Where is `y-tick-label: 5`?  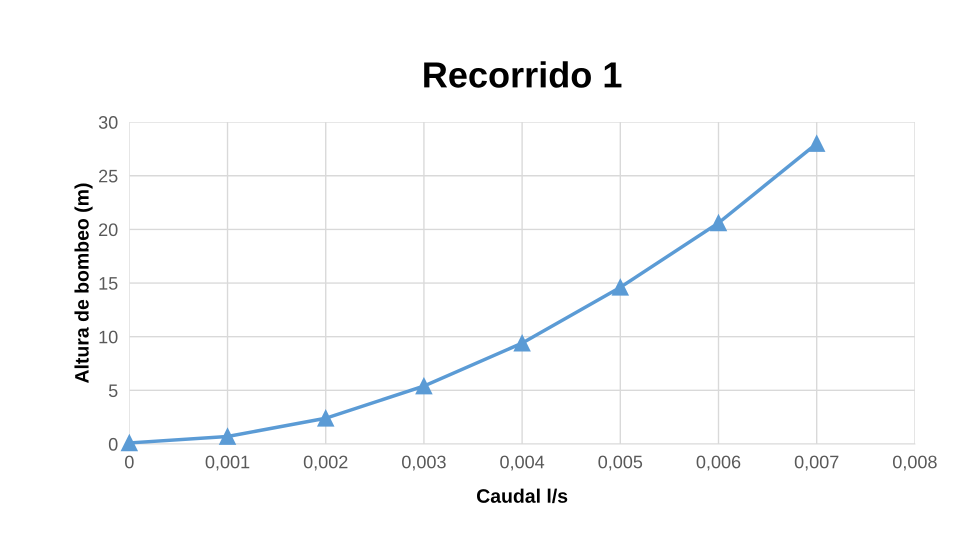
y-tick-label: 5 is located at coordinates (113, 391).